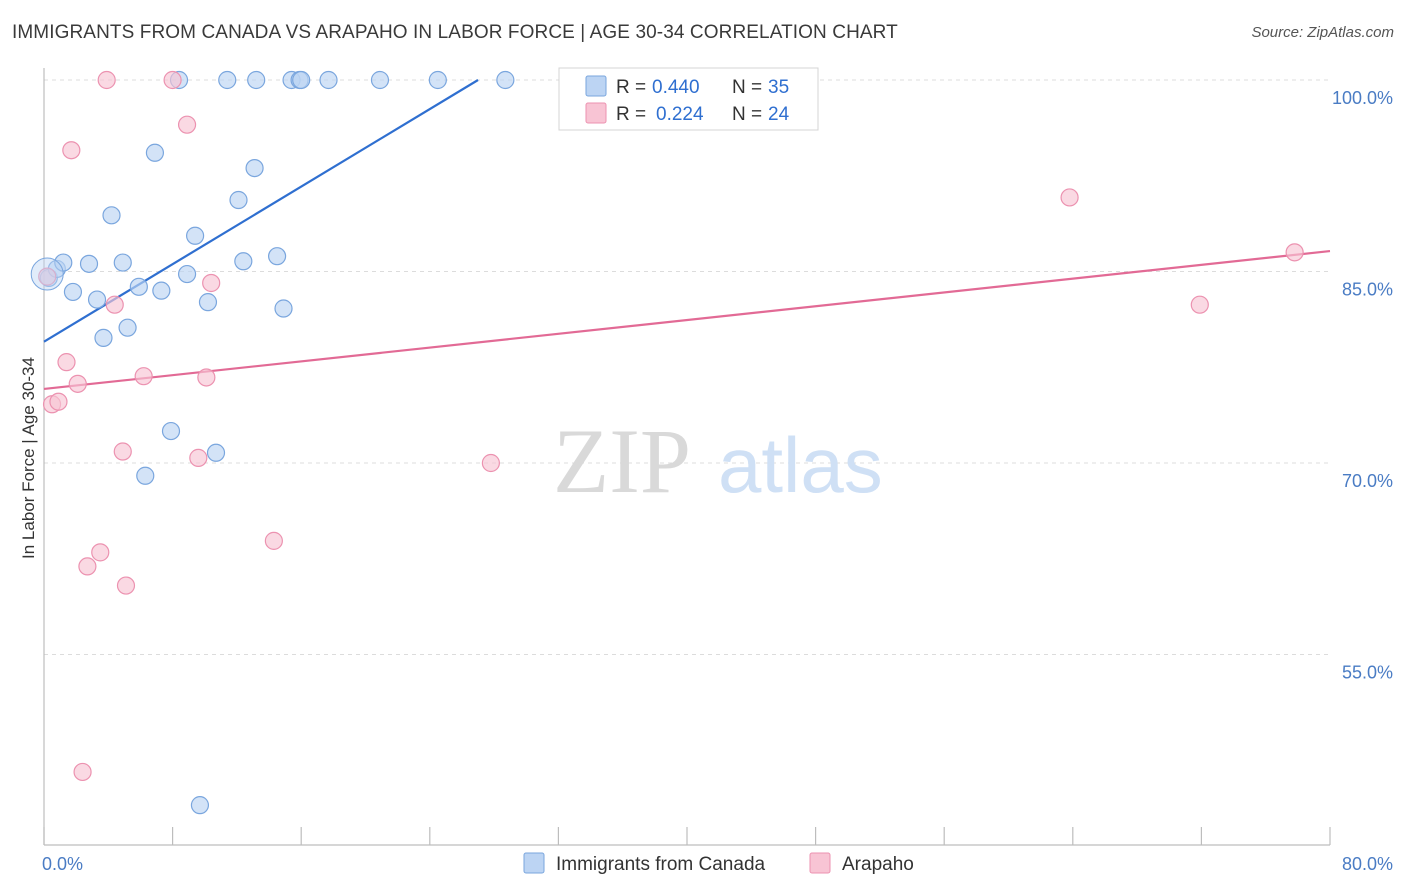  I want to click on y-tick-label-0: 55.0%, so click(1367, 673).